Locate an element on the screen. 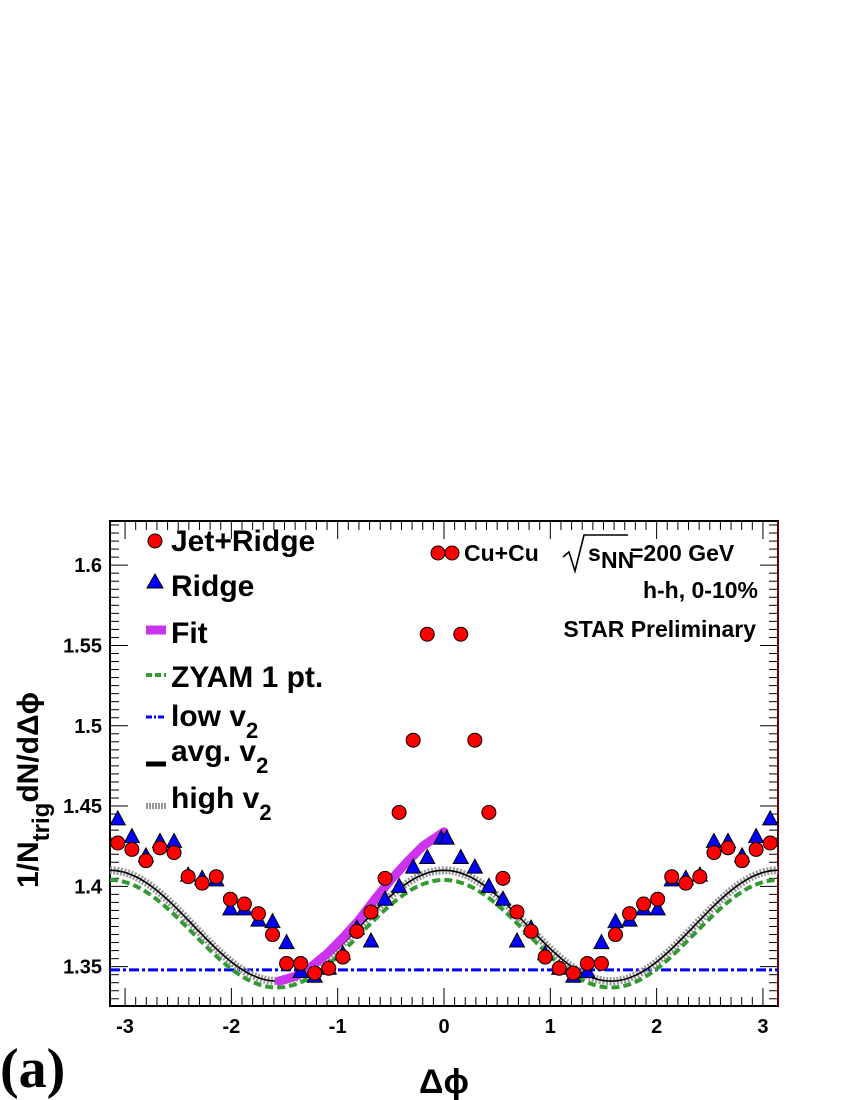  annotation-line2: h-h, 0-10% is located at coordinates (700, 590).